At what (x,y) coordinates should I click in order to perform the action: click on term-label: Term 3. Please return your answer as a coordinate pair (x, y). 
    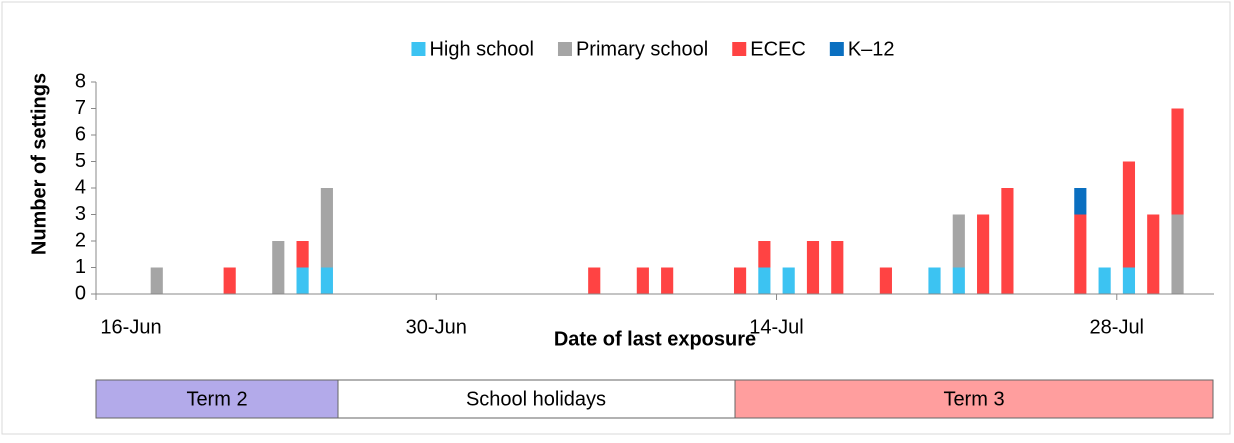
    Looking at the image, I should click on (973, 399).